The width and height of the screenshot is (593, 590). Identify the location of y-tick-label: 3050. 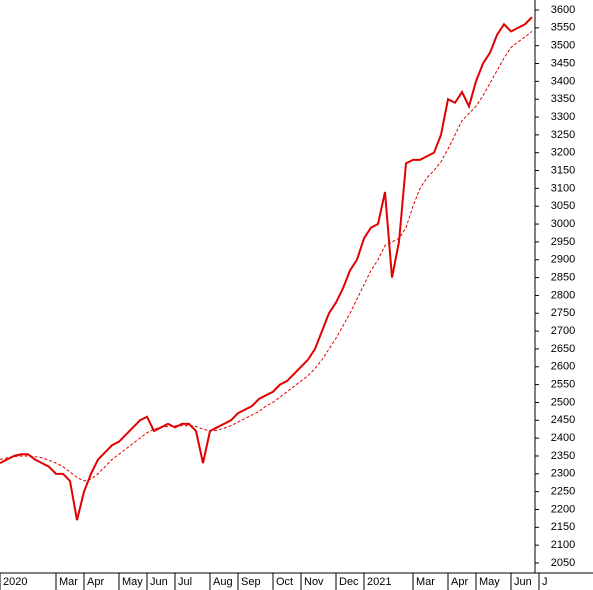
(563, 206).